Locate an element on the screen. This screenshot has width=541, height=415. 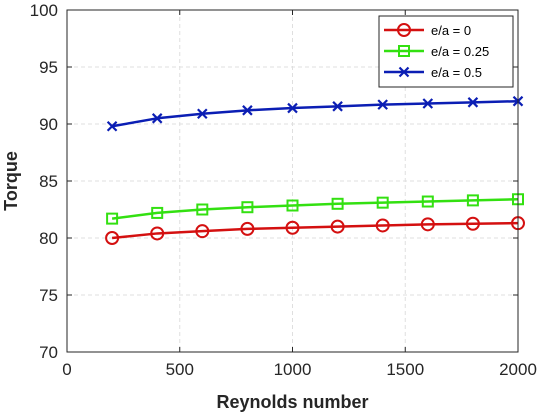
y-tick-label: 85 is located at coordinates (48, 181).